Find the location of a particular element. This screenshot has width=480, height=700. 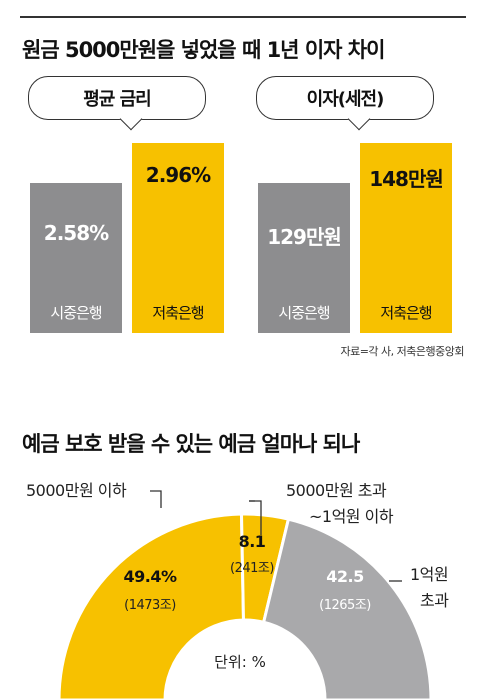

bar-value-label: 2.96% is located at coordinates (178, 175).